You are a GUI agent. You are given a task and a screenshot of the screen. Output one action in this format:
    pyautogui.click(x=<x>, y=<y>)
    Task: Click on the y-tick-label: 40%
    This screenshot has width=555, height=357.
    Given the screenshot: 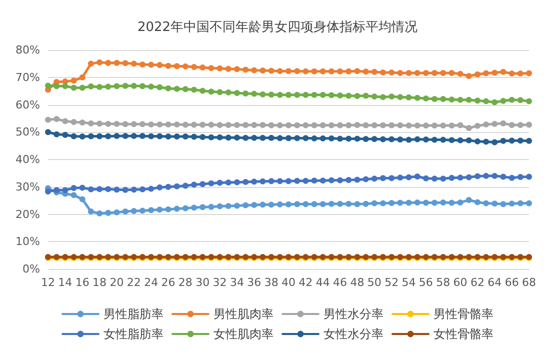 What is the action you would take?
    pyautogui.click(x=28, y=159)
    